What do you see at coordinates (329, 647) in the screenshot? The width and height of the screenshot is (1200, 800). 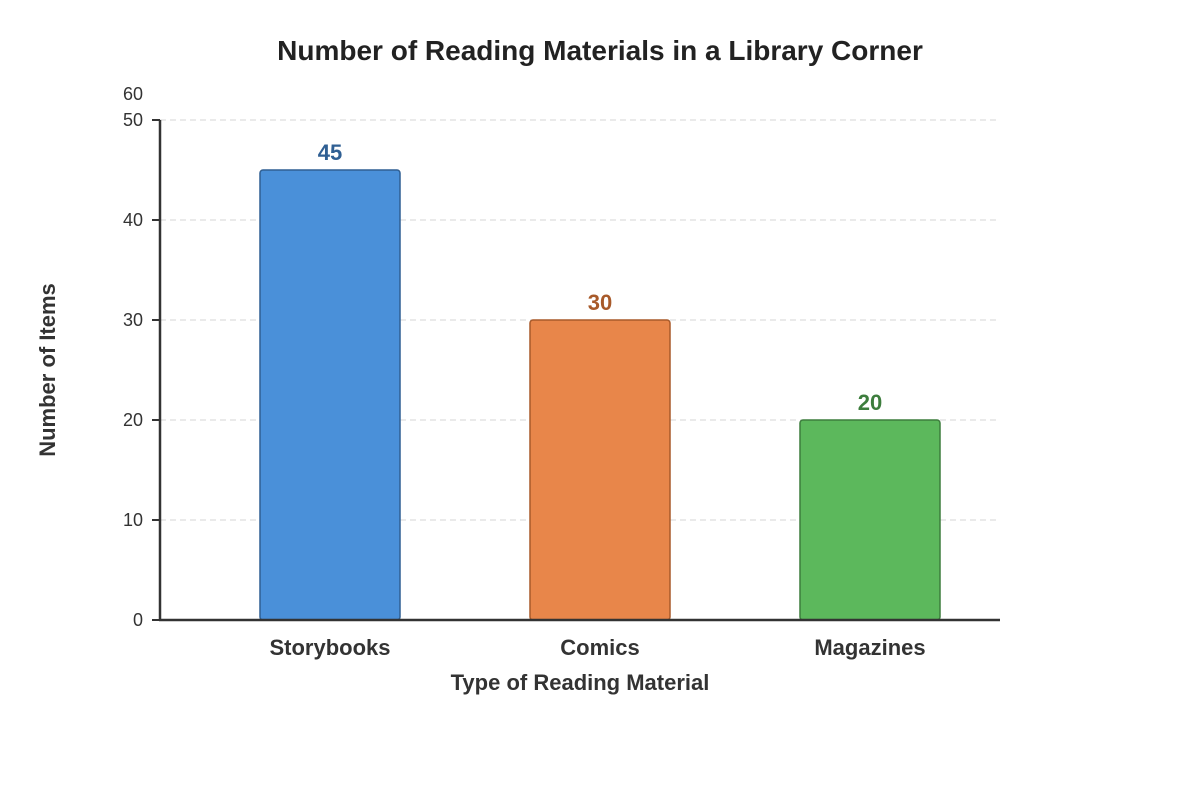 I see `category-label-storybooks: Storybooks` at bounding box center [329, 647].